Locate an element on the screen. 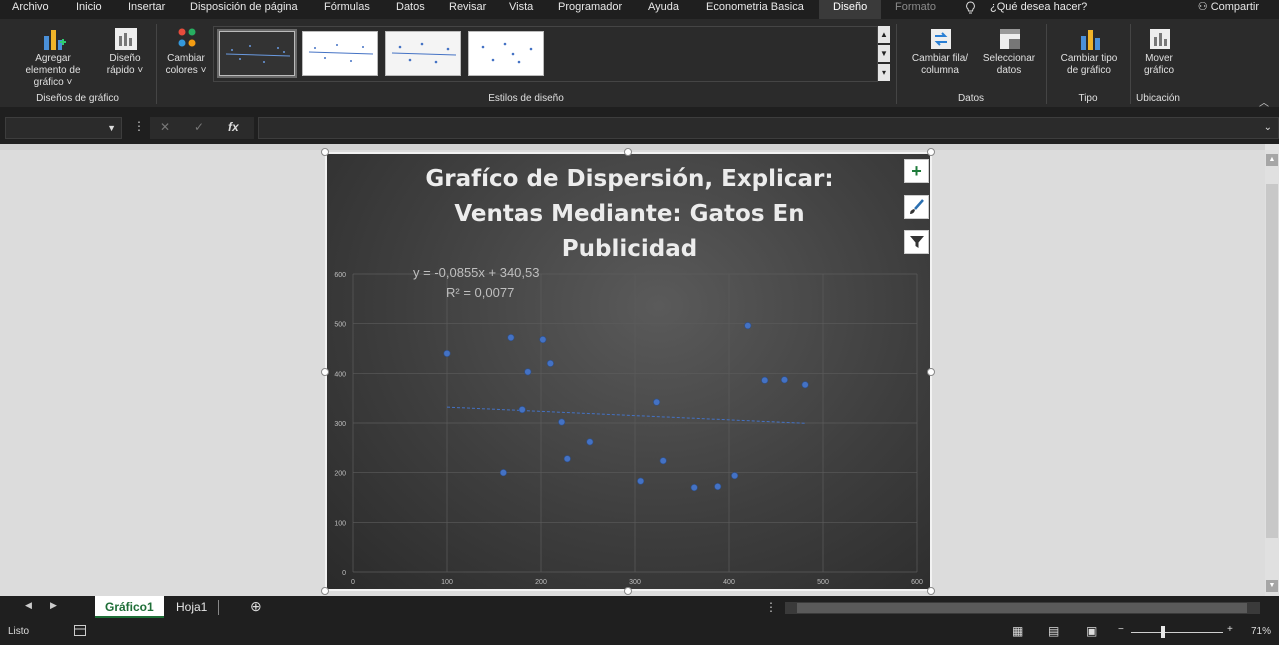  tell-me-search: ¿Qué desea hacer? is located at coordinates (1039, 7).